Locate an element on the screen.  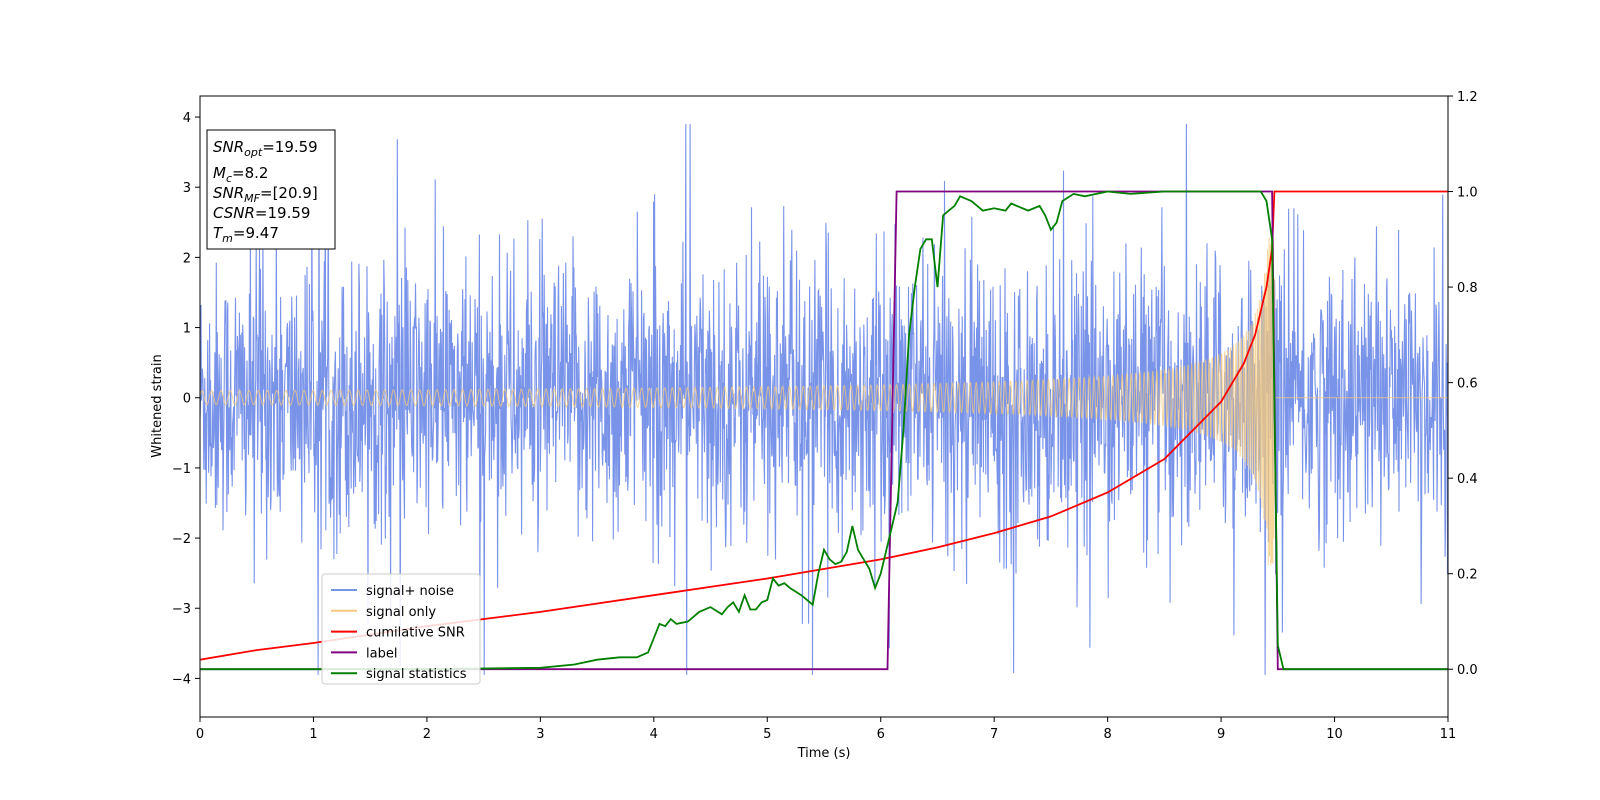
info-tm: Tm=9.47 is located at coordinates (246, 234).